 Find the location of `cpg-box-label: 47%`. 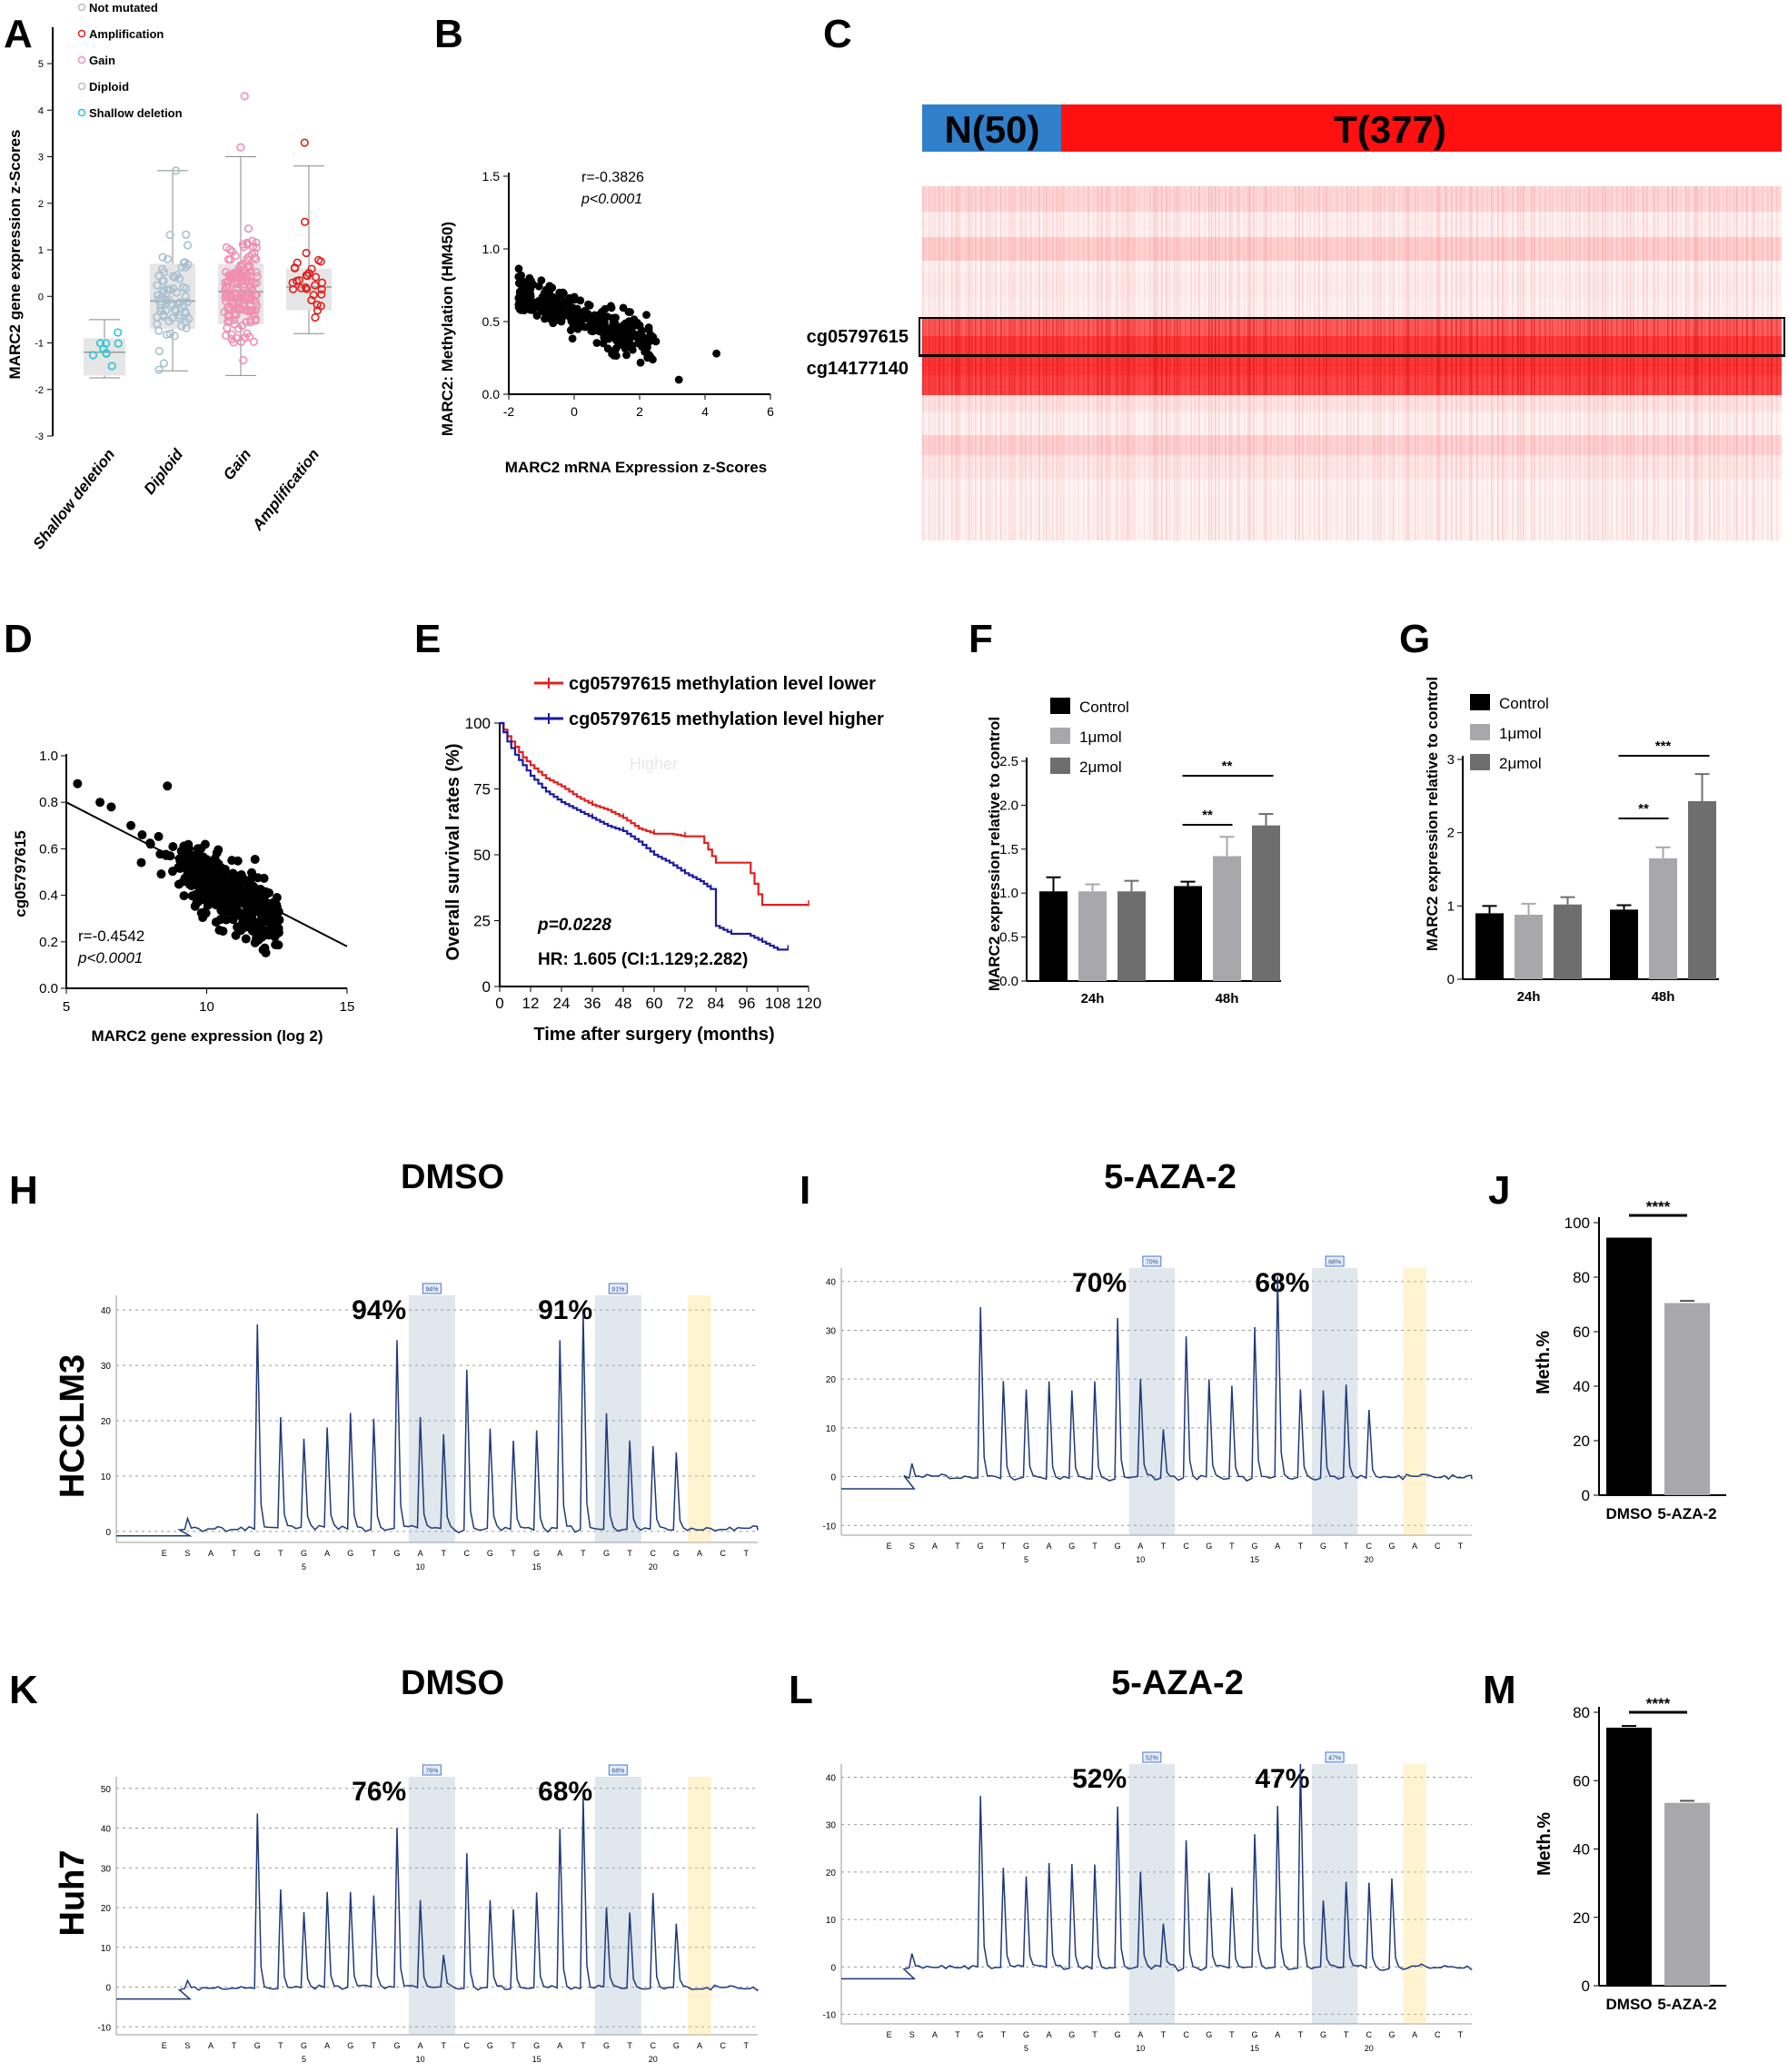

cpg-box-label: 47% is located at coordinates (1334, 1759).